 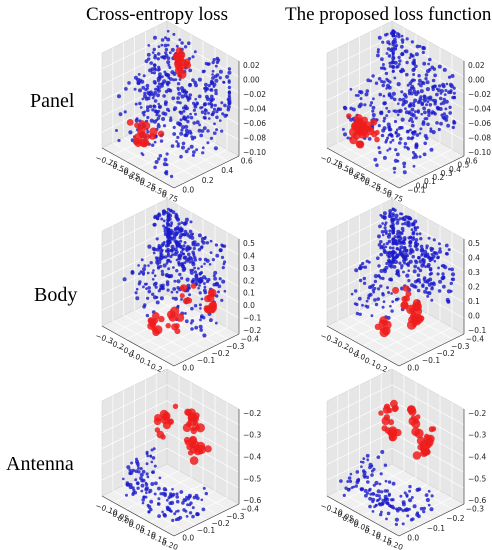 What do you see at coordinates (460, 346) in the screenshot?
I see `depth-axis-tick-label: −0.3` at bounding box center [460, 346].